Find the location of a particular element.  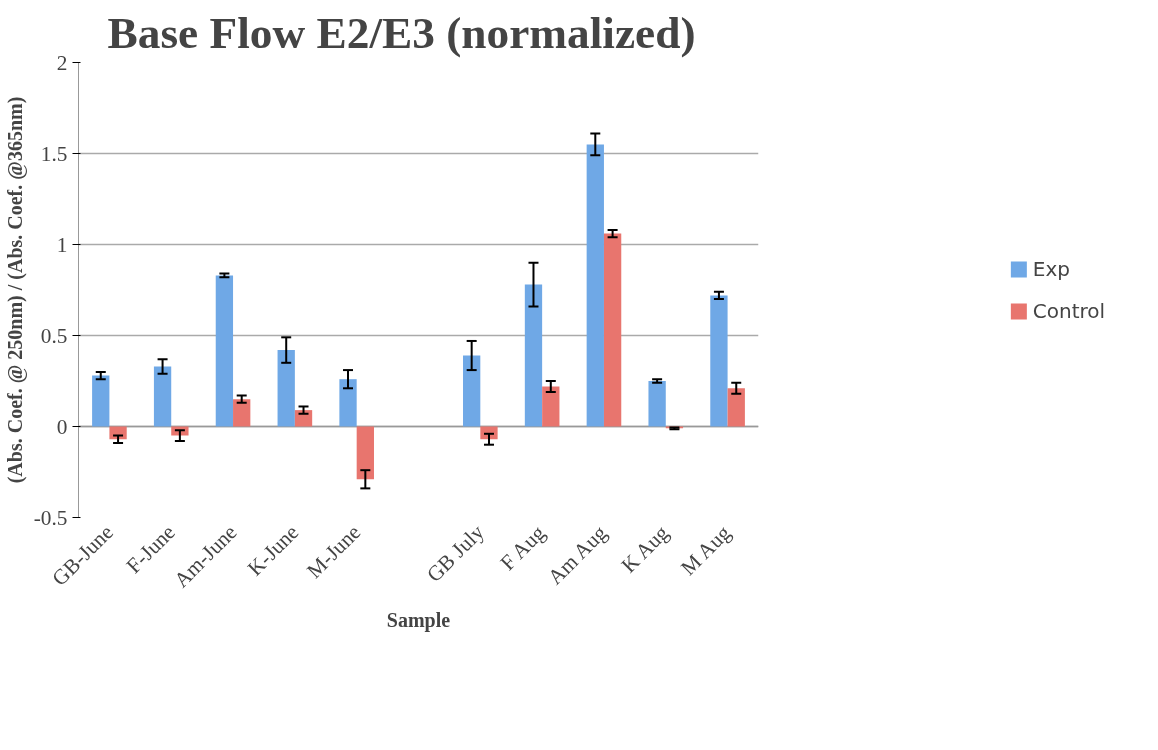

y-tick-label: -0.5 is located at coordinates (50, 517).